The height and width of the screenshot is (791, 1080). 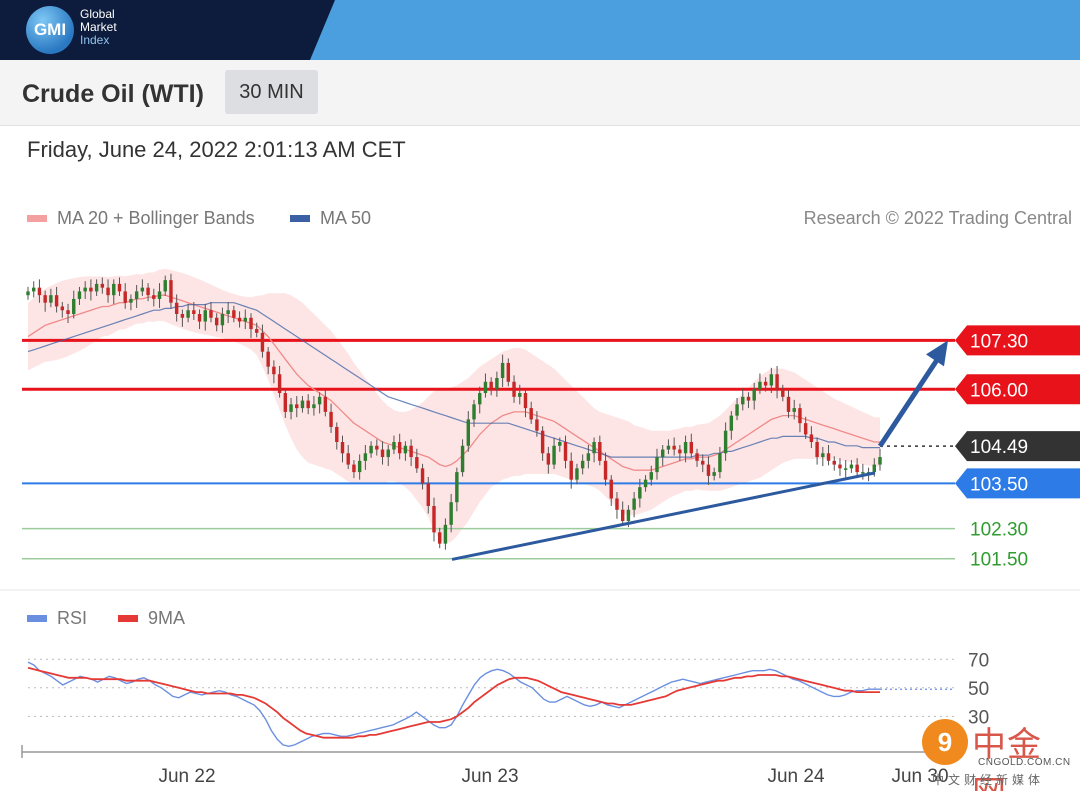 I want to click on timestamp: Friday, June 24, 2022 2:01:13 AM CET, so click(x=216, y=149).